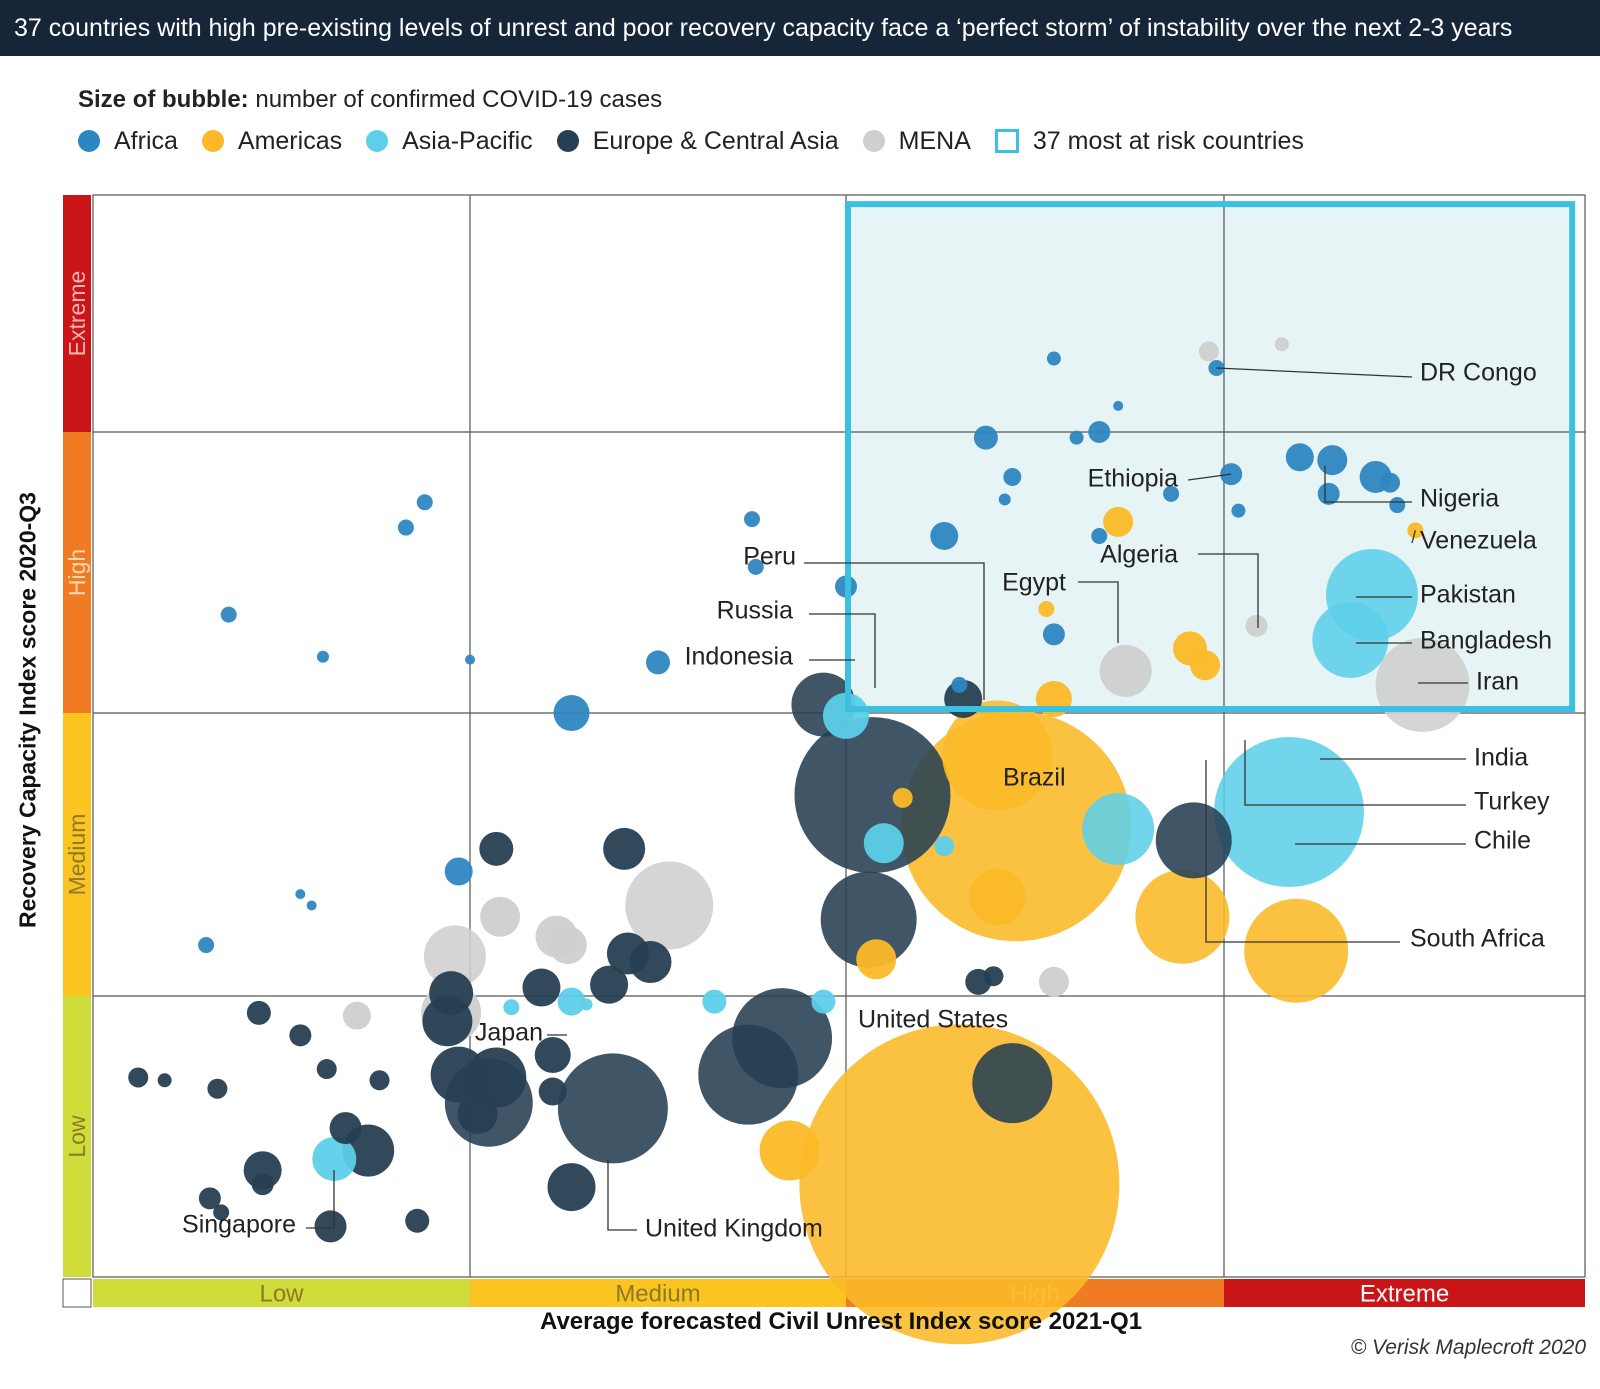  Describe the element at coordinates (1034, 583) in the screenshot. I see `country-label-egypt: Egypt` at that location.